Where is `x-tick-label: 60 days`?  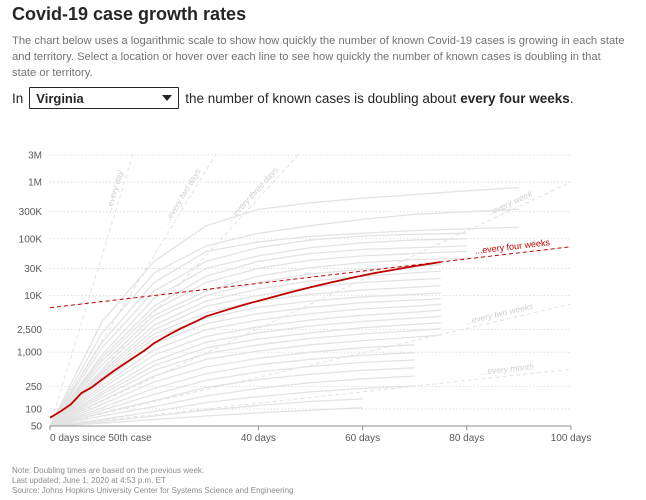 x-tick-label: 60 days is located at coordinates (362, 438).